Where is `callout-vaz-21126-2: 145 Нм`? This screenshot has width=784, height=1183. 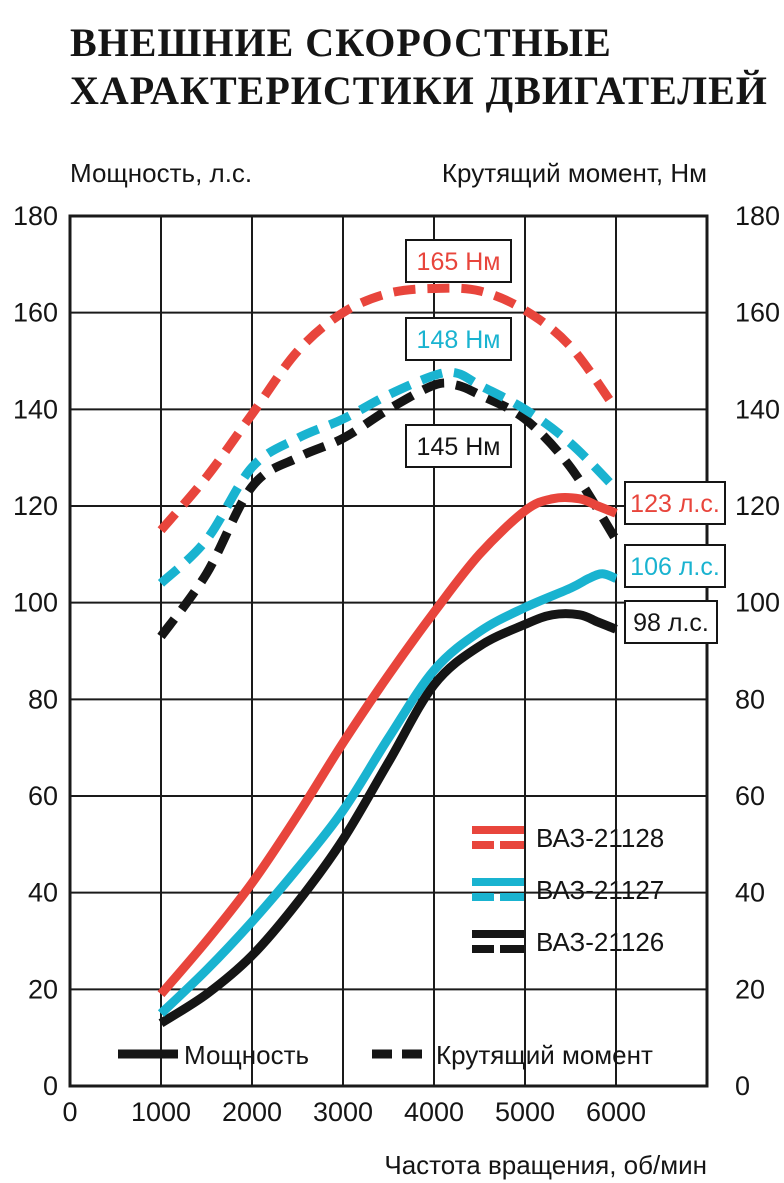
callout-vaz-21126-2: 145 Нм is located at coordinates (458, 446).